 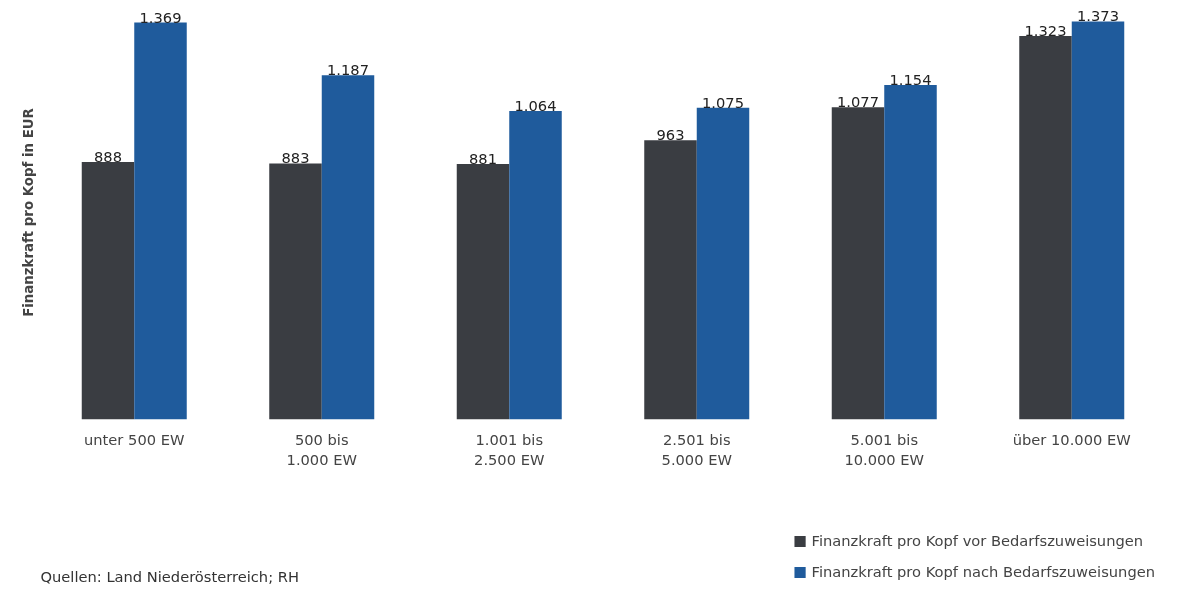 I want to click on x-tick-label: 2.501 bis 5.000 EW, so click(x=697, y=449).